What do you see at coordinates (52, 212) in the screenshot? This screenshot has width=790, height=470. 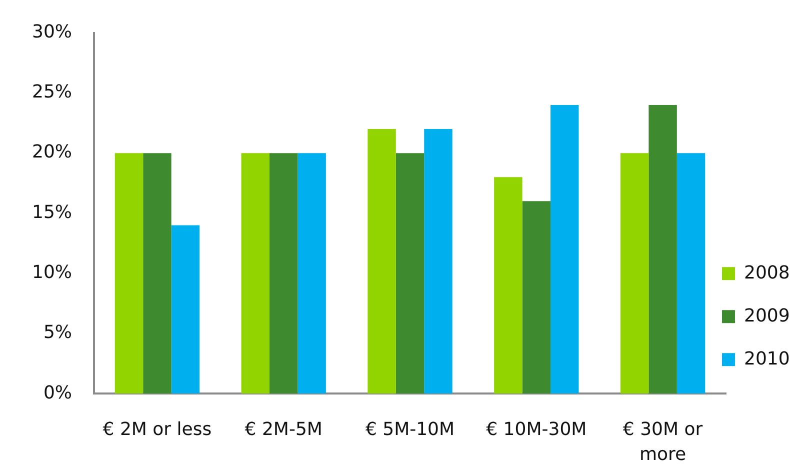 I see `y-tick-label: 15%` at bounding box center [52, 212].